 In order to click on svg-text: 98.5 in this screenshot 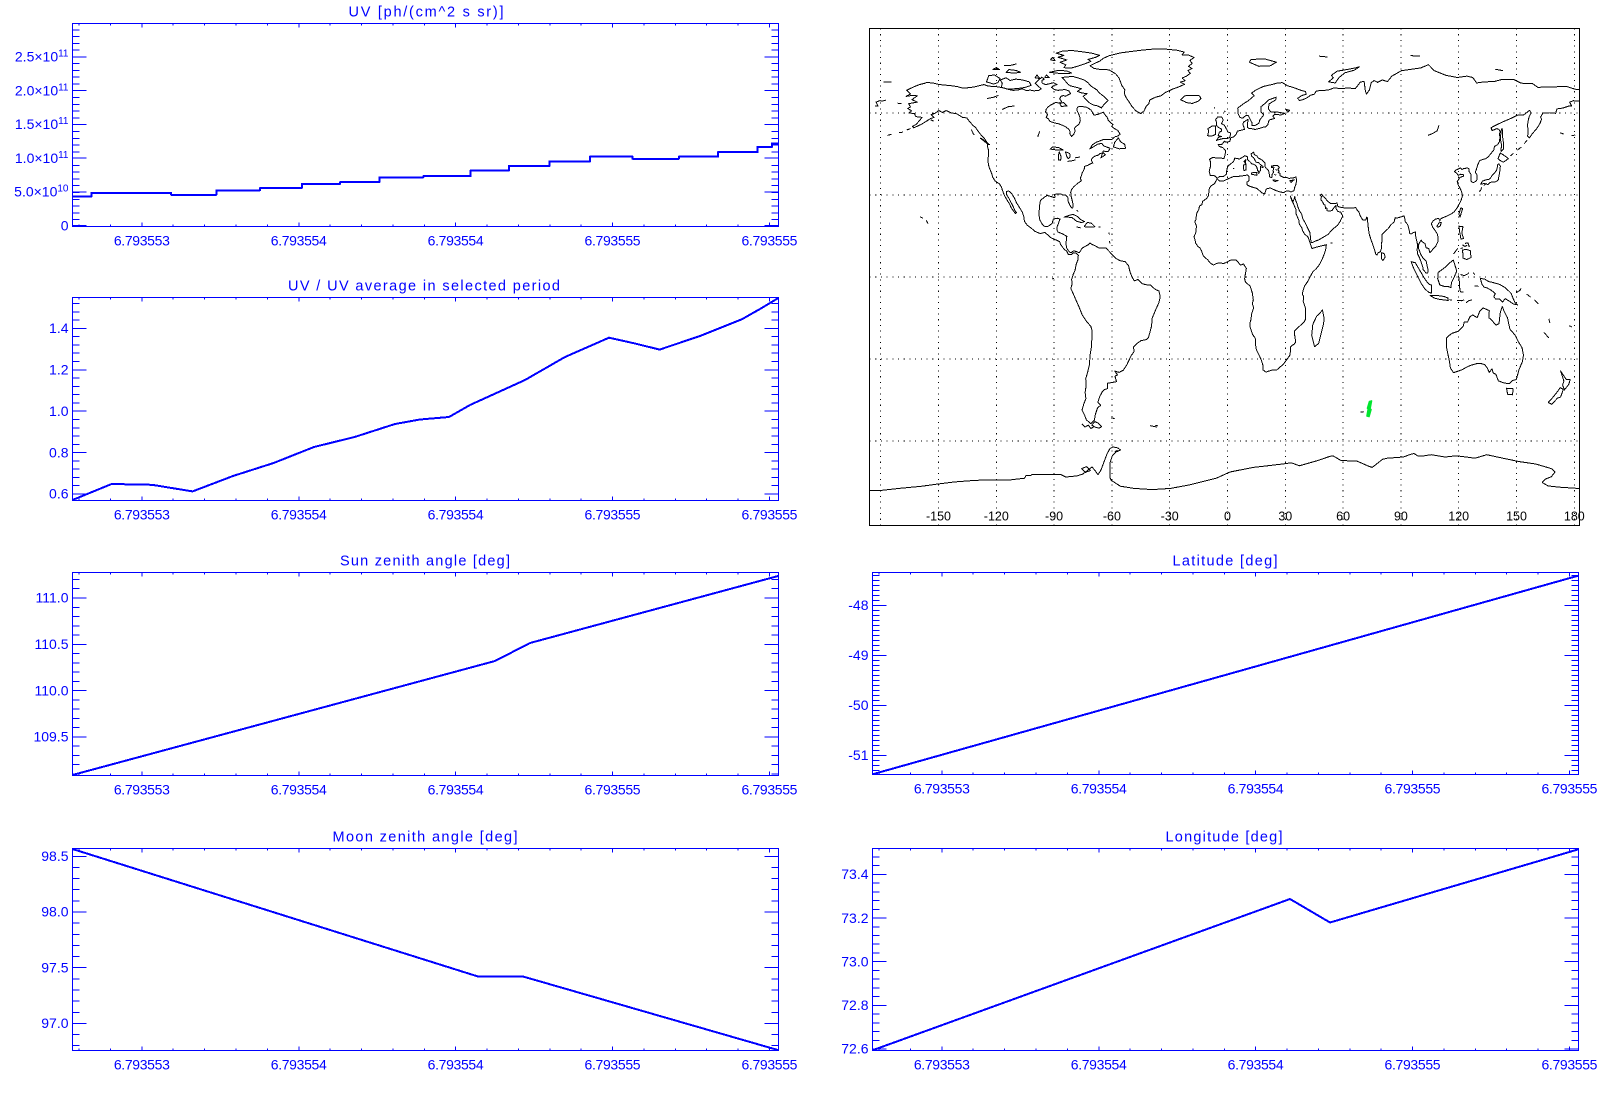, I will do `click(54, 856)`.